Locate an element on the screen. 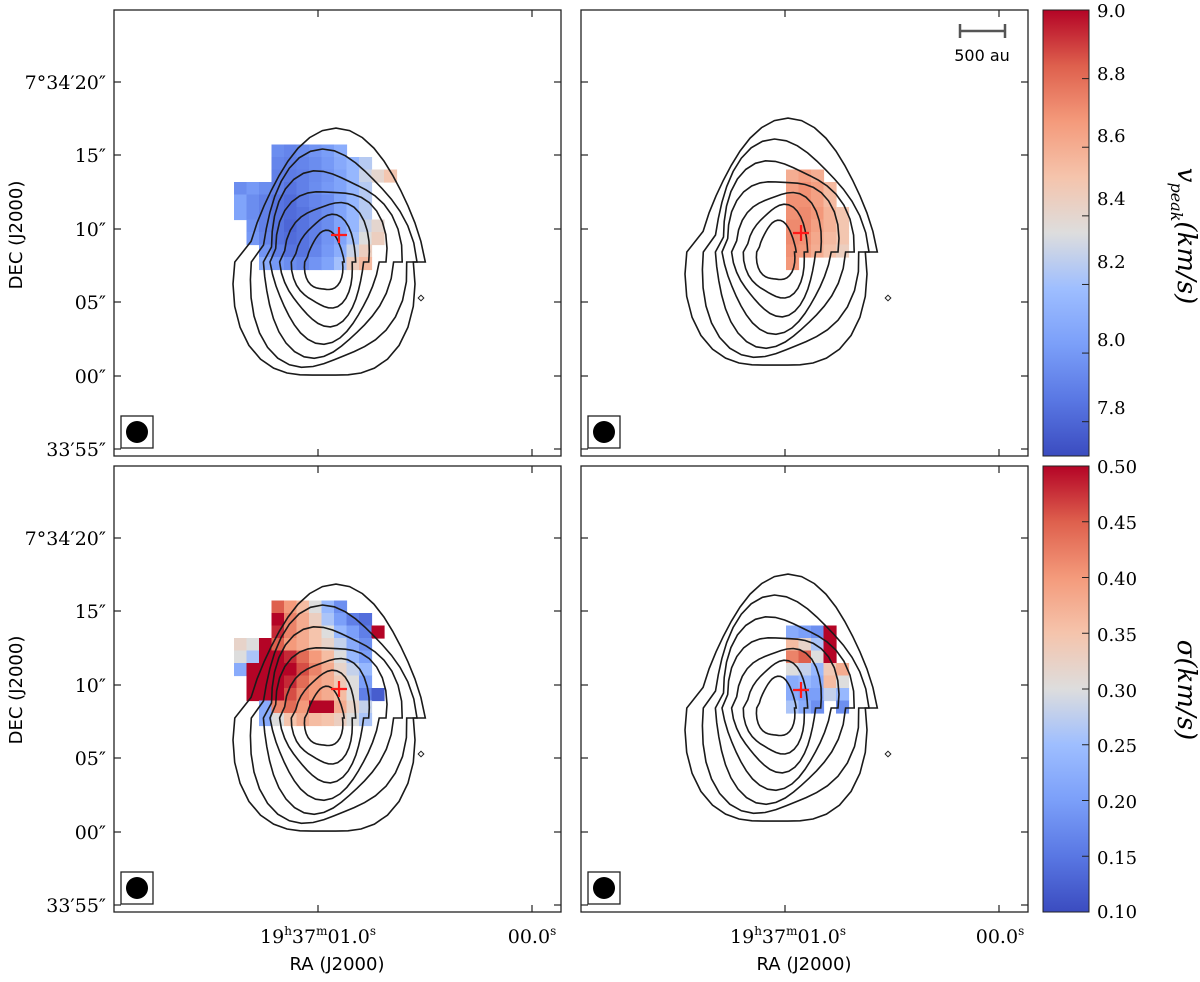  xtick-label-ra-2: 00.0s is located at coordinates (532, 936).